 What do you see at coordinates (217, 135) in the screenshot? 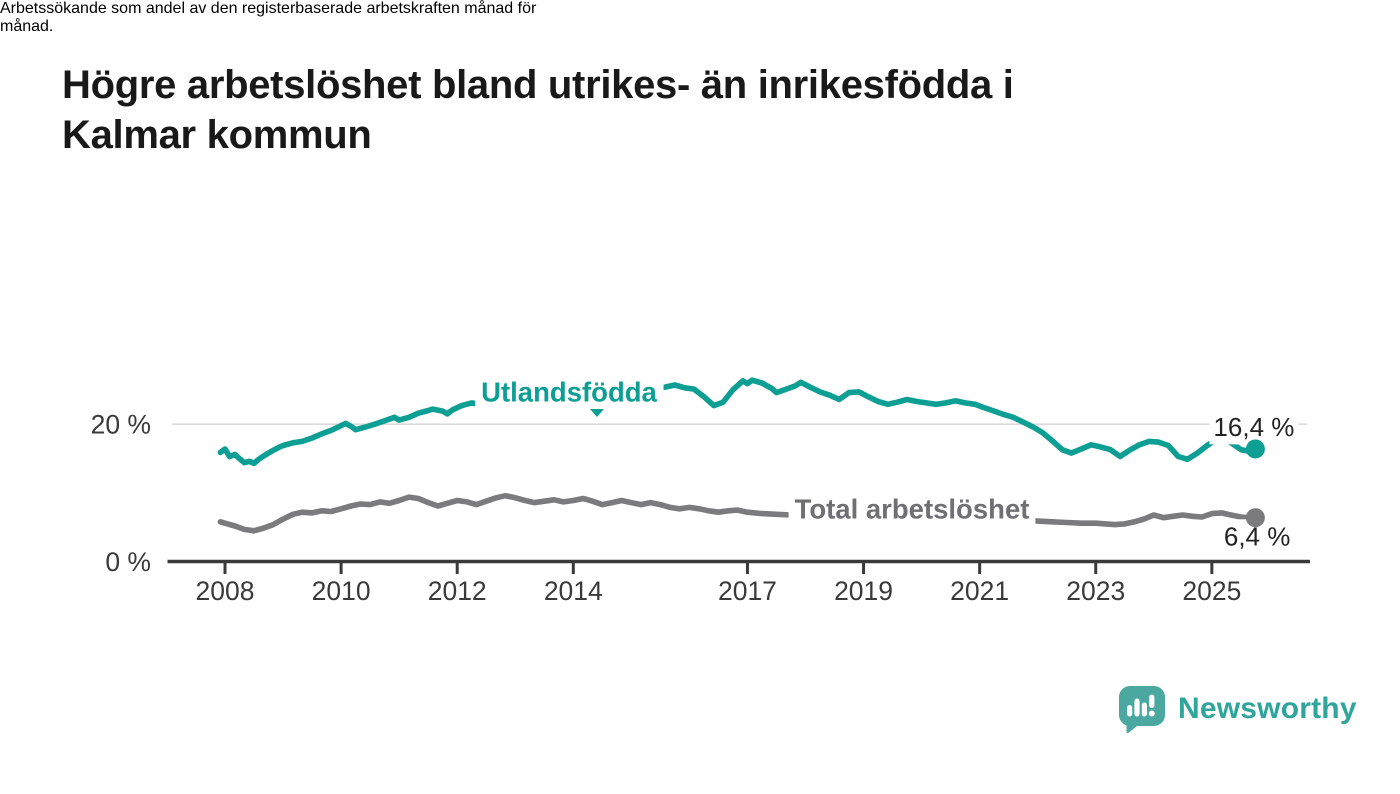
I see `title-line-2: Kalmar kommun` at bounding box center [217, 135].